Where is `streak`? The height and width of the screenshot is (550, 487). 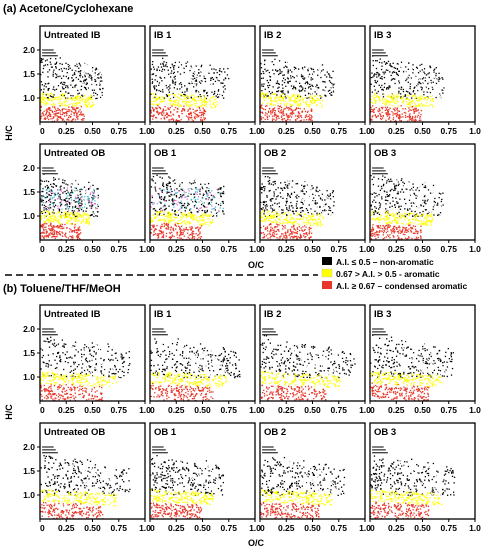
streak is located at coordinates (78, 75).